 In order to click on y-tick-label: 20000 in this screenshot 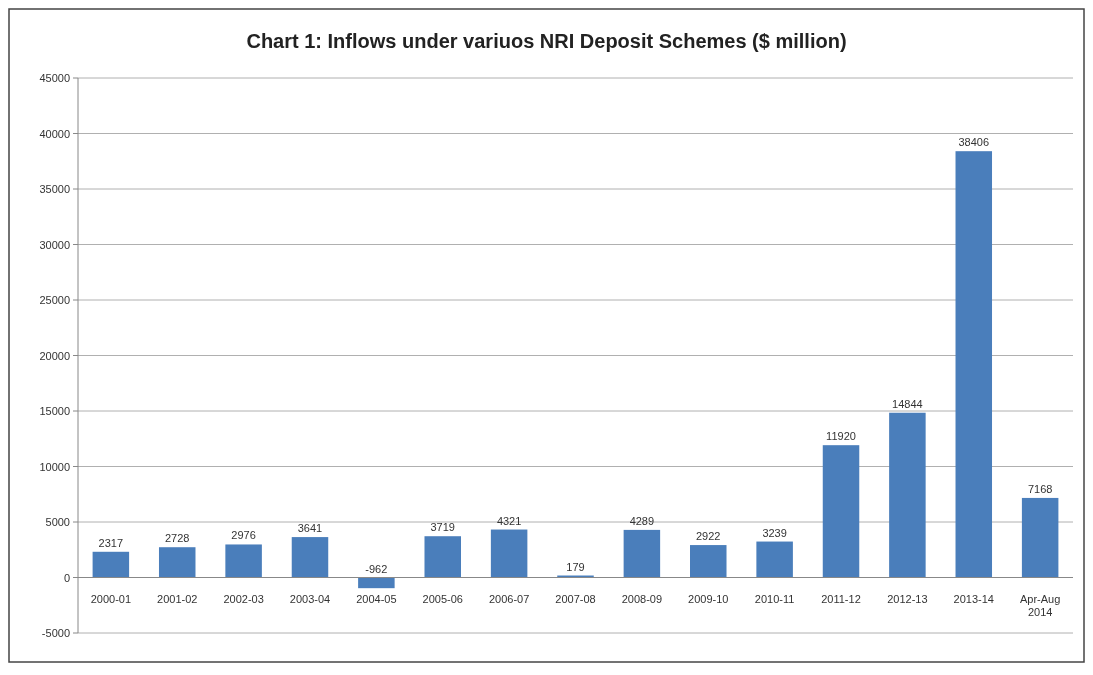, I will do `click(54, 355)`.